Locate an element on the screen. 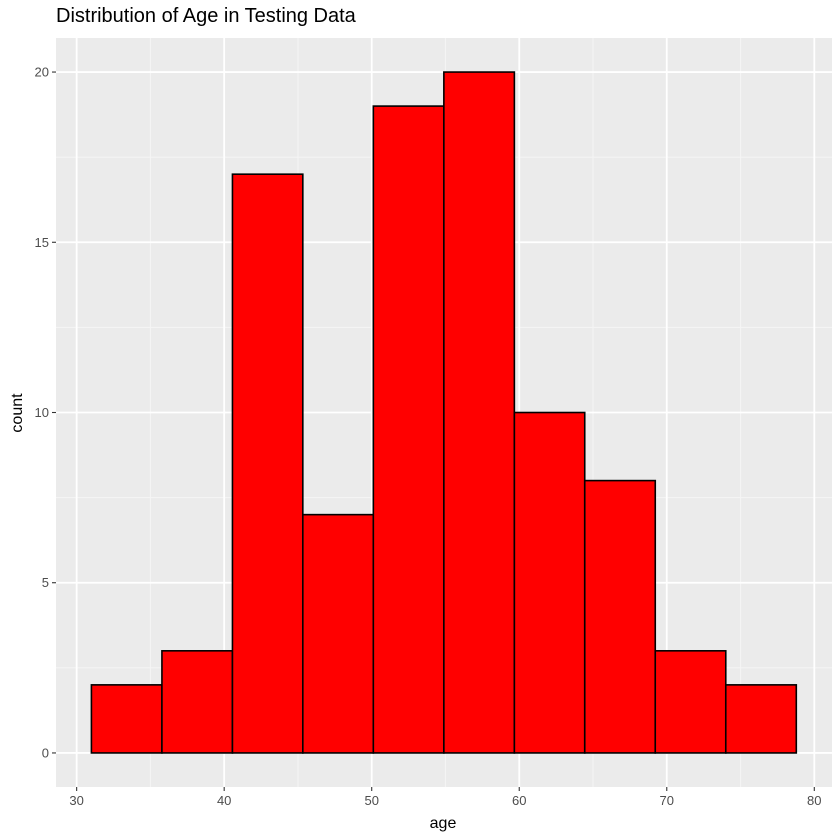 This screenshot has width=840, height=840. y-tick-label: 15 is located at coordinates (42, 242).